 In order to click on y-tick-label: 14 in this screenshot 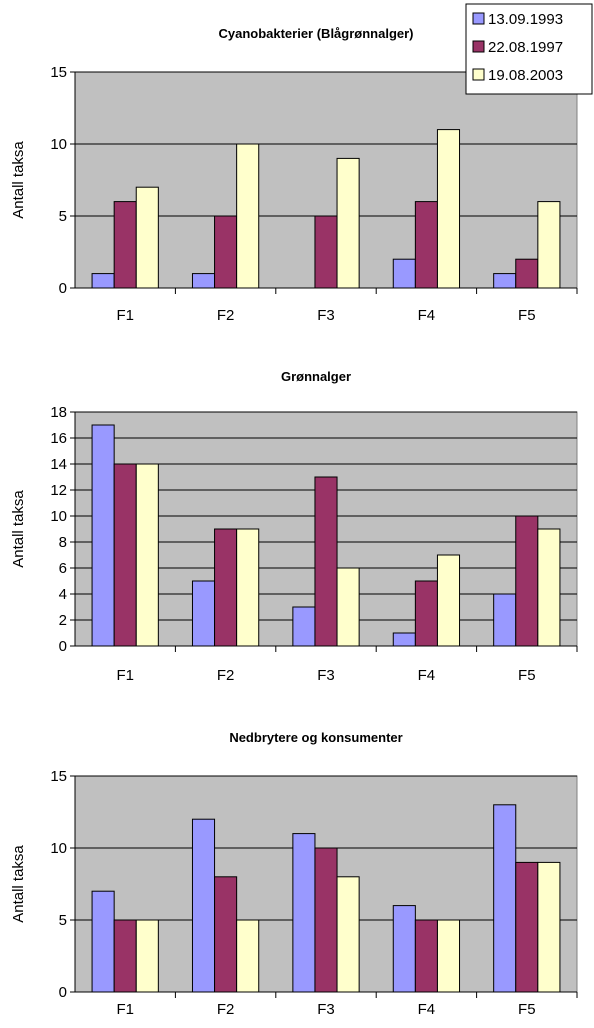, I will do `click(58, 464)`.